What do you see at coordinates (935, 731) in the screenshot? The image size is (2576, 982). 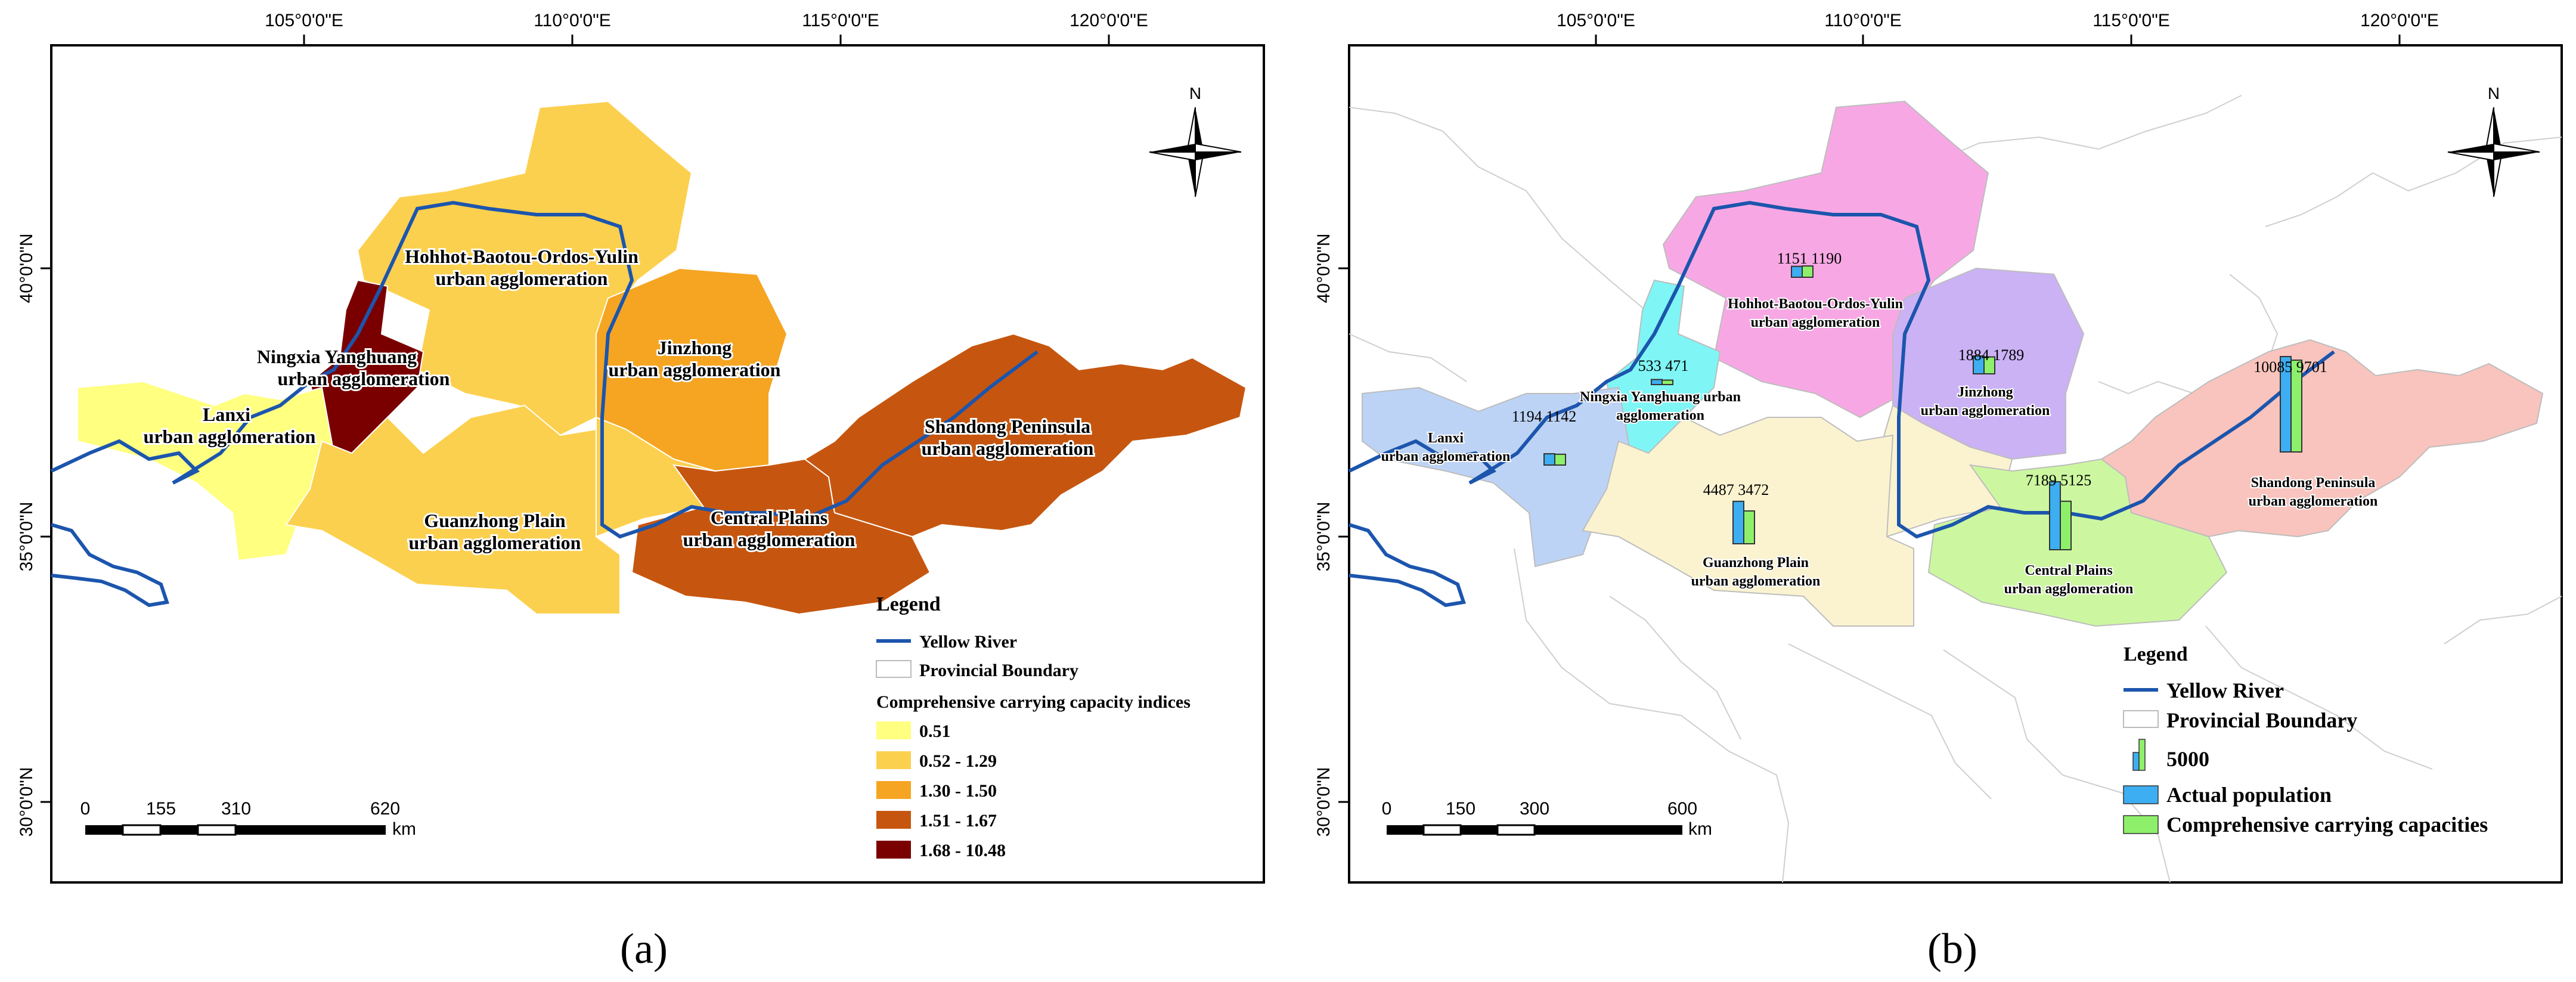 I see `a-legend-class-0: 0.51` at bounding box center [935, 731].